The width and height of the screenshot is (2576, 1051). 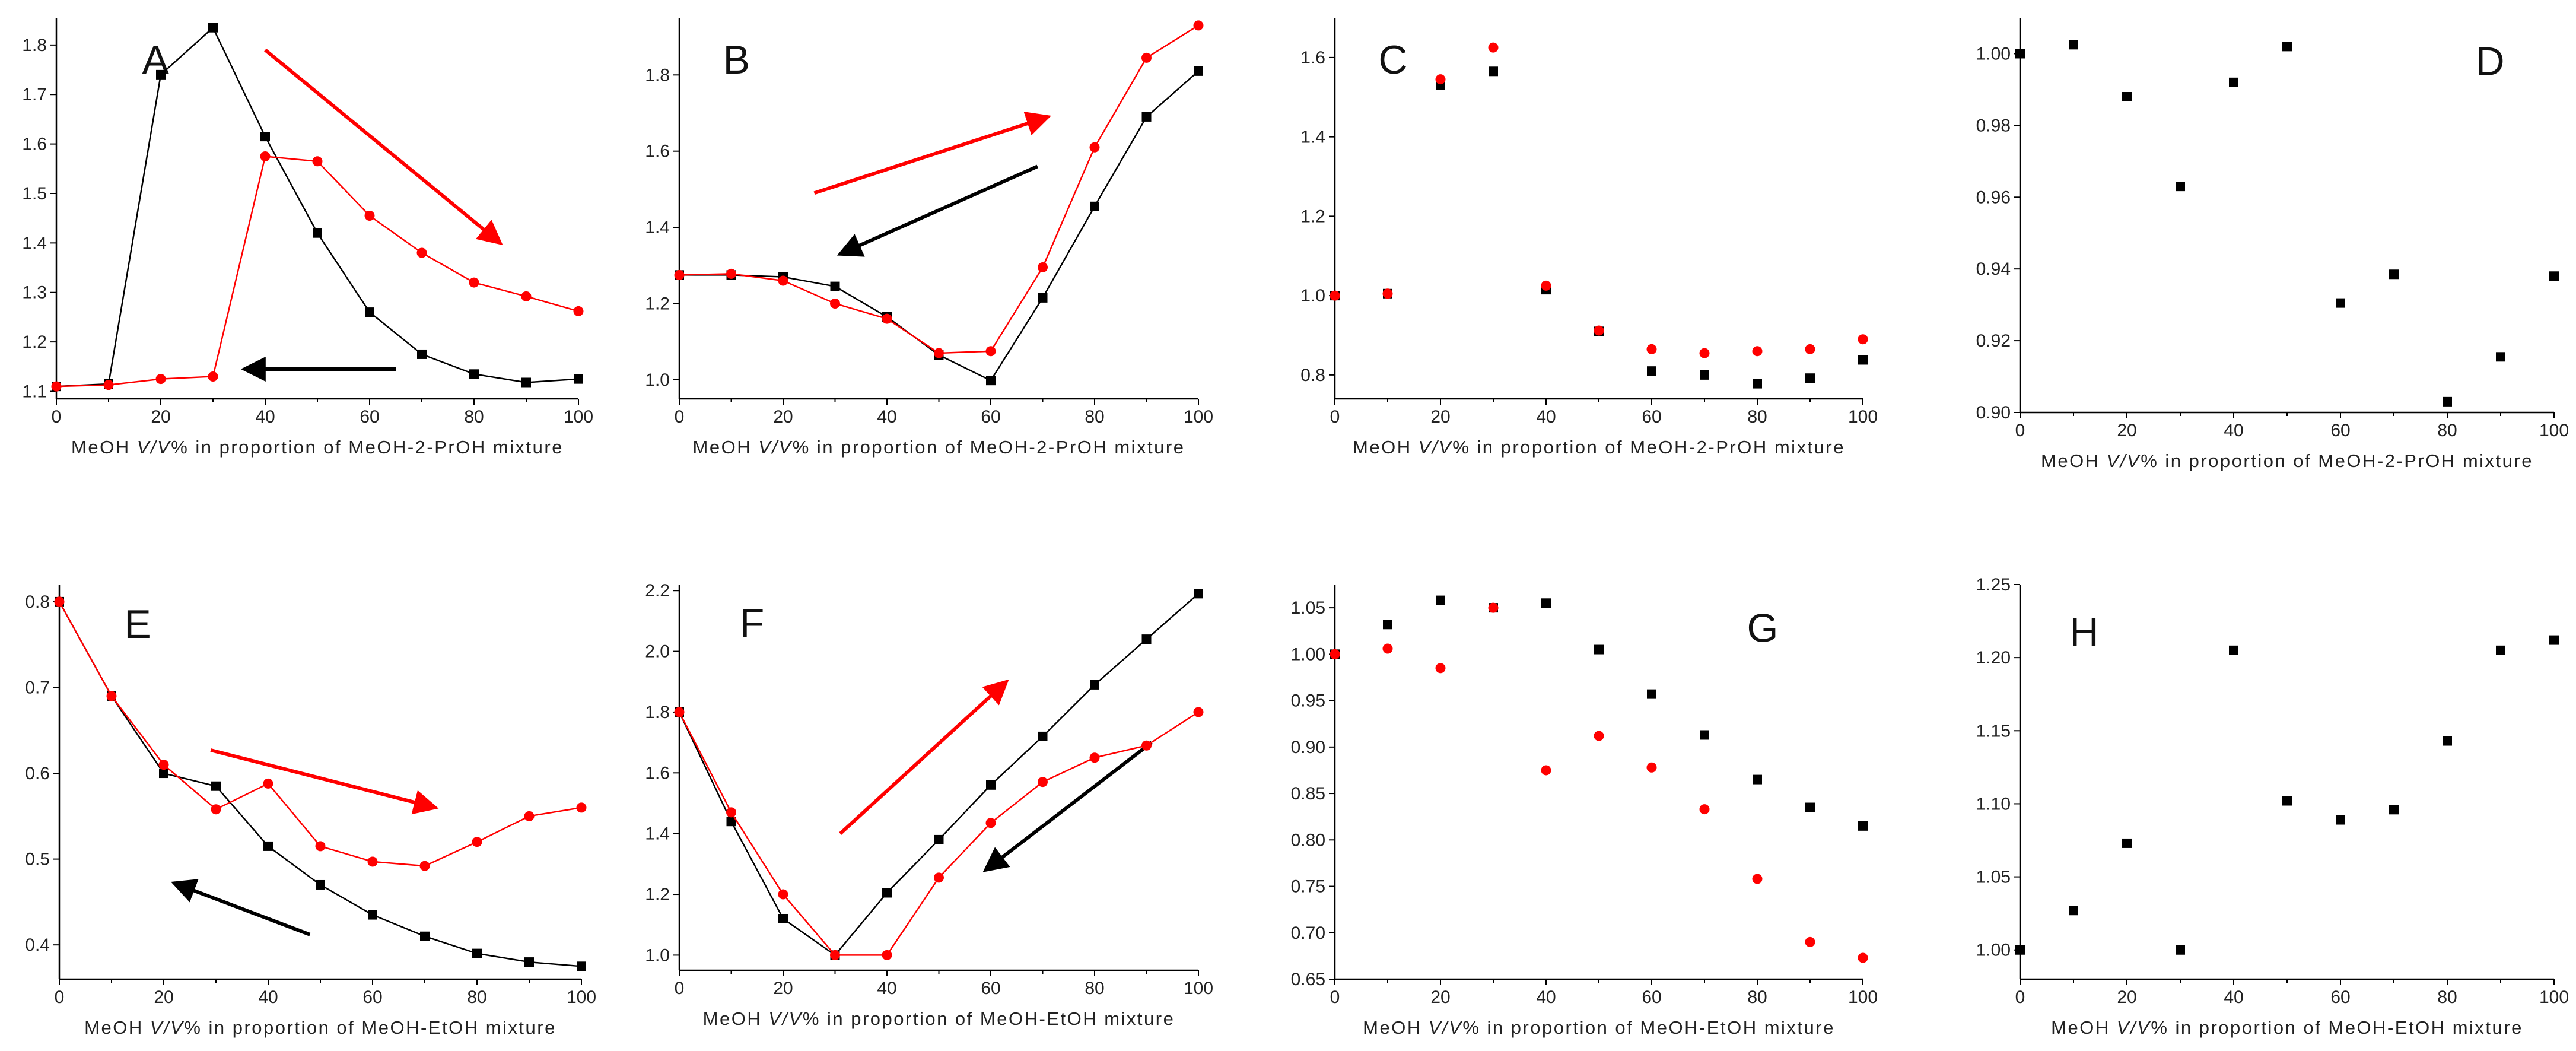 What do you see at coordinates (657, 227) in the screenshot?
I see `y-tick-label: 1.4` at bounding box center [657, 227].